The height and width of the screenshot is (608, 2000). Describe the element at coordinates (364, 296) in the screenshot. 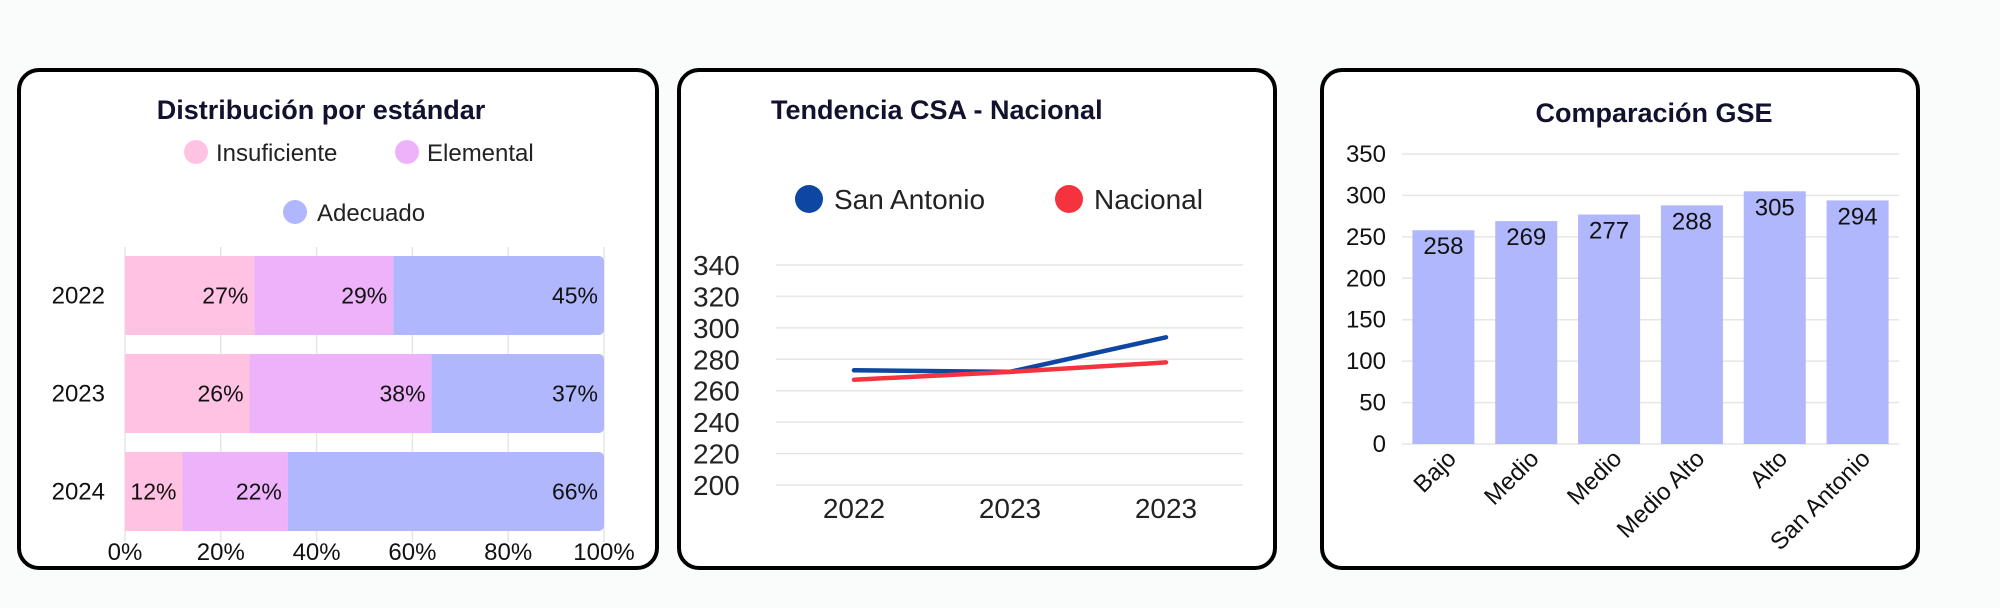

I see `bar-value-label: 29%` at that location.